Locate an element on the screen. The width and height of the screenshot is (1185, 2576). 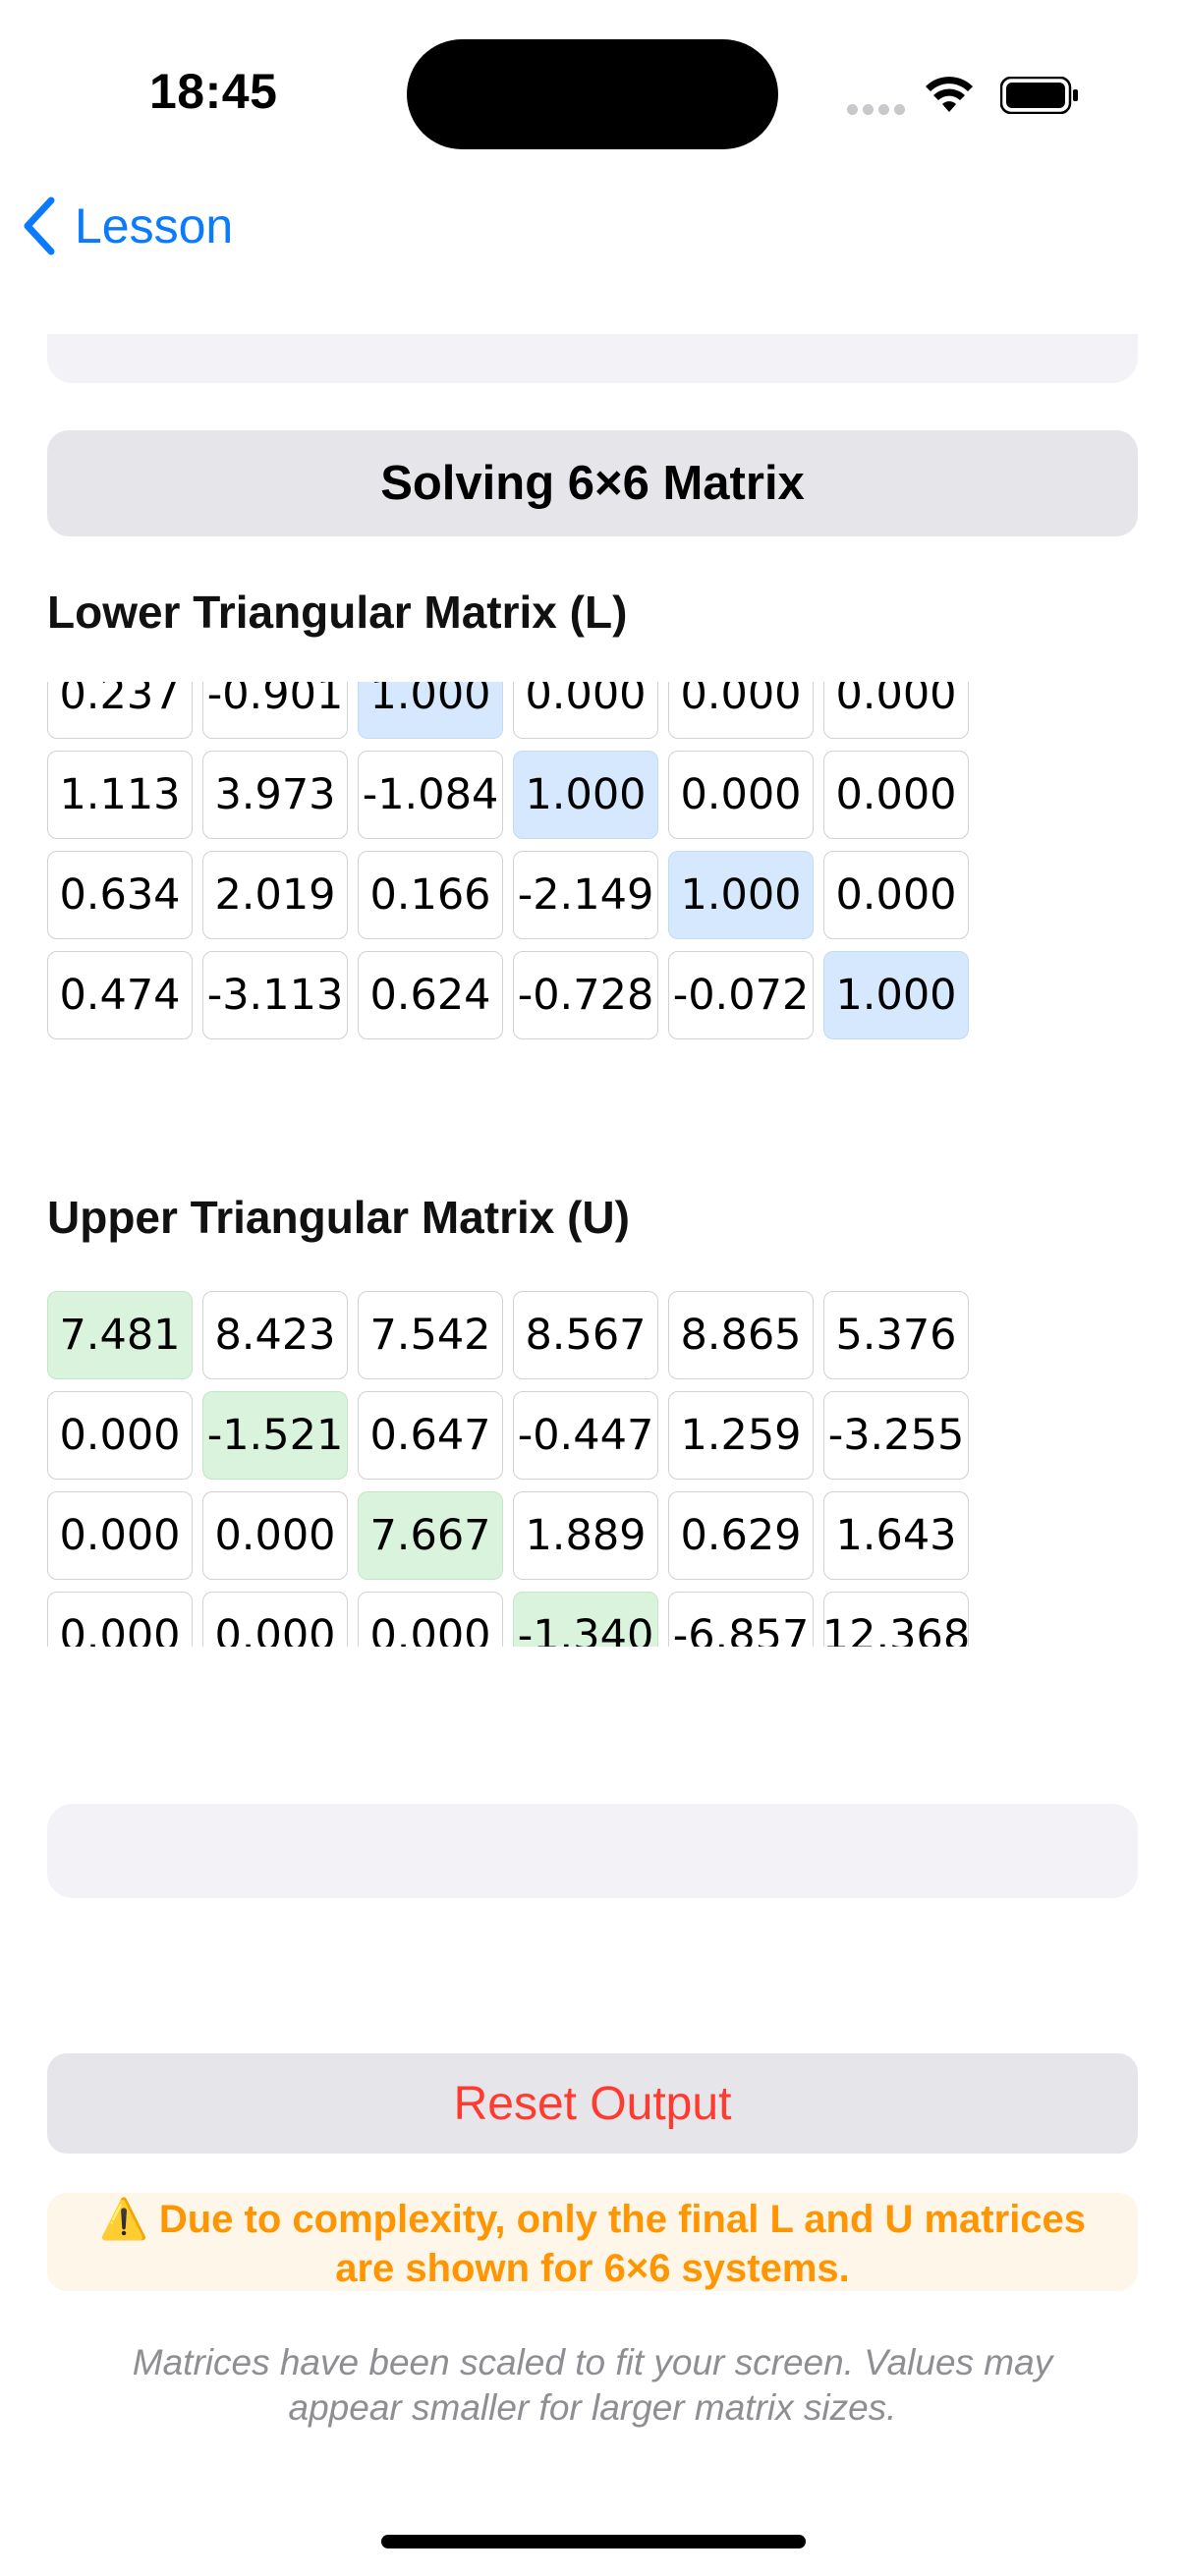
upper-matrix-cell: 7.542 is located at coordinates (431, 1335).